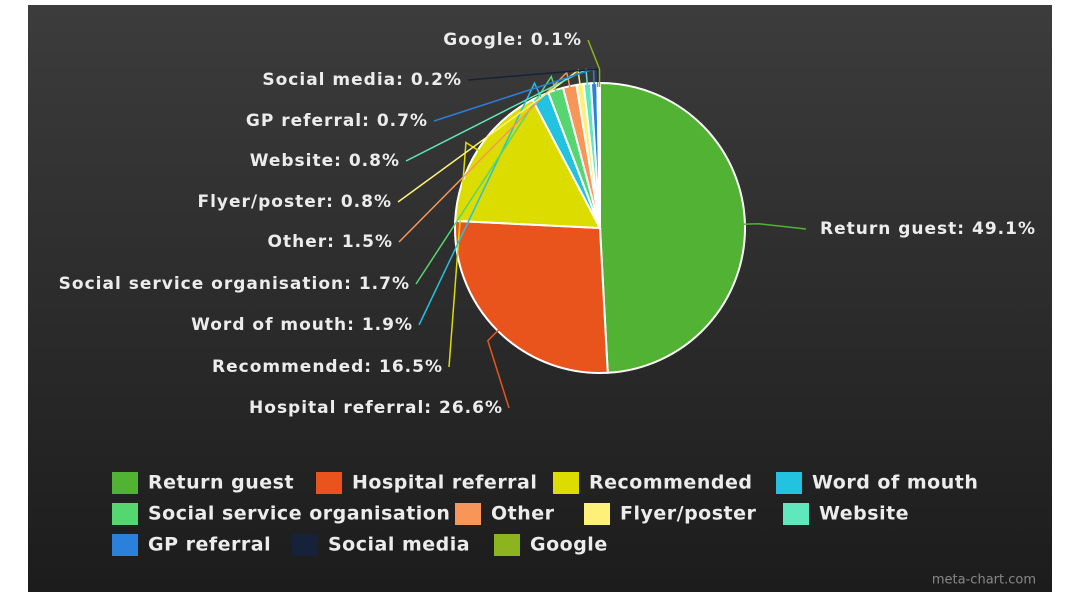 This screenshot has width=1068, height=592. Describe the element at coordinates (302, 325) in the screenshot. I see `data-label: Word of mouth: 1.9%` at that location.